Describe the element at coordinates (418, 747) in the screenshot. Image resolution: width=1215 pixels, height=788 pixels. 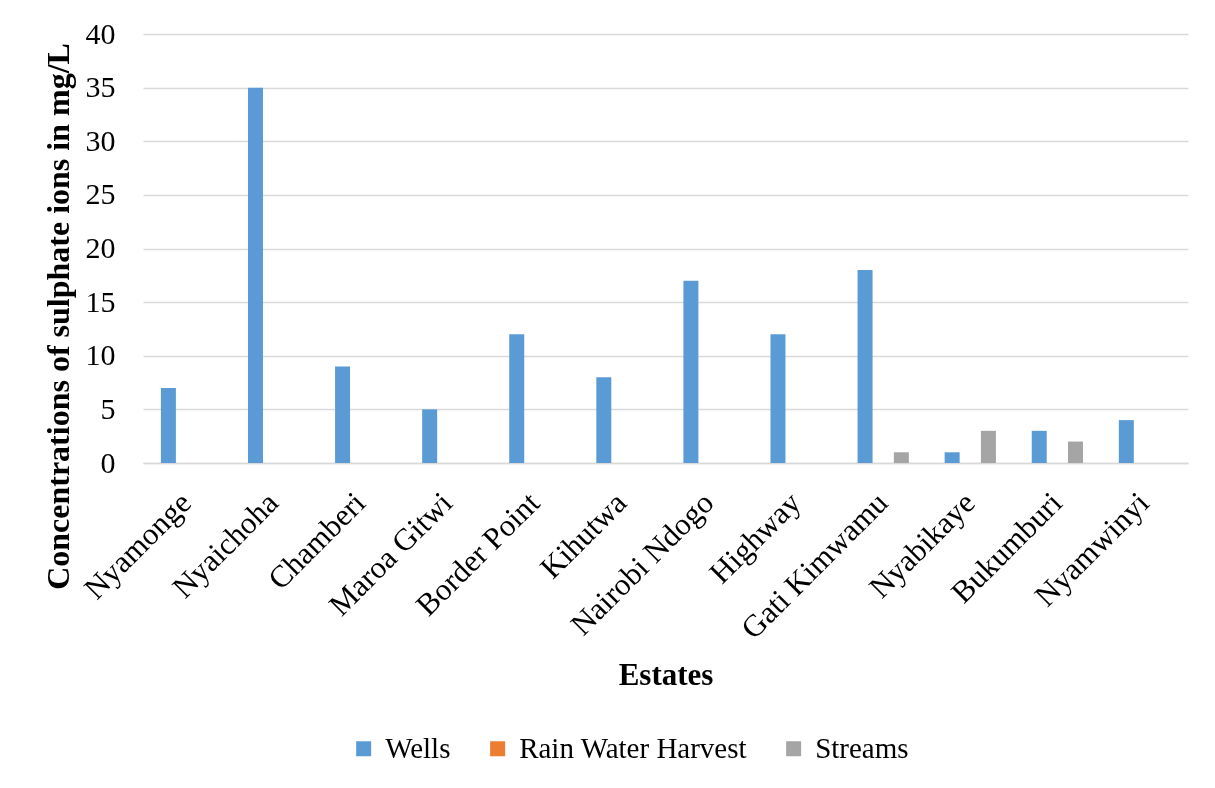
I see `legend-label: Wells` at that location.